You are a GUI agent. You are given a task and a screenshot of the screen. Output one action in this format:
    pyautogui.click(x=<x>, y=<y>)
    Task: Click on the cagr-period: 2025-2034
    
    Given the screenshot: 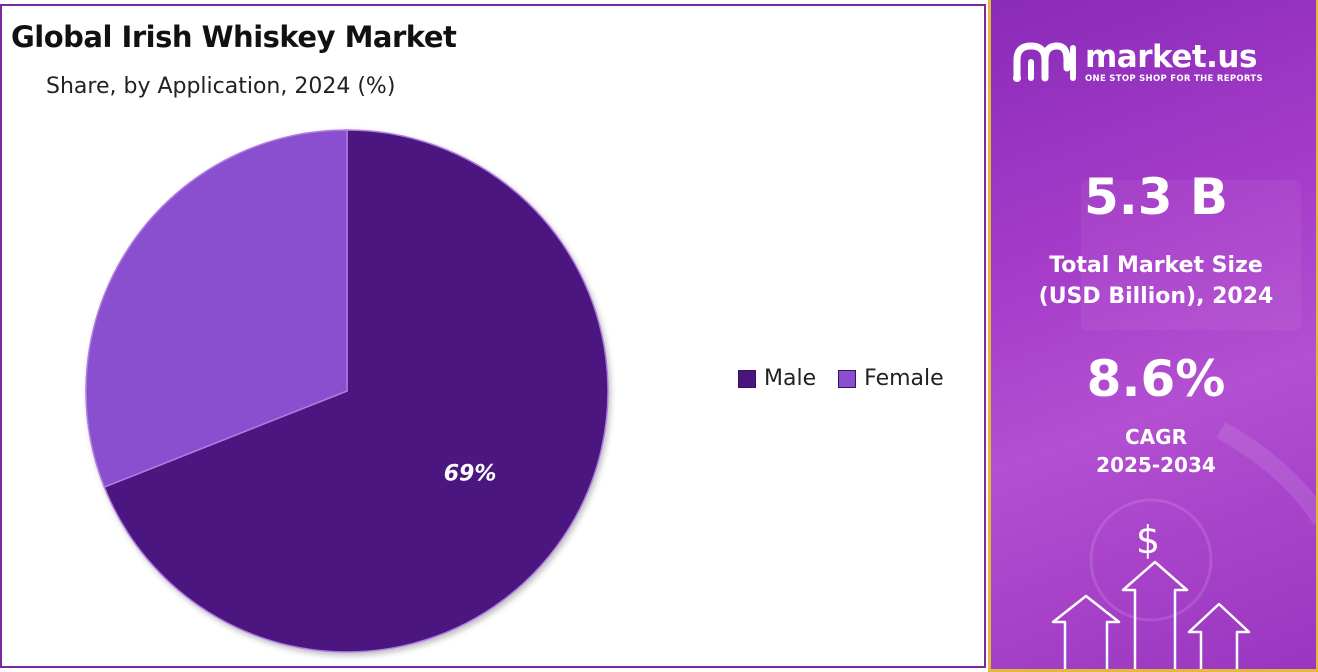 What is the action you would take?
    pyautogui.click(x=1156, y=465)
    